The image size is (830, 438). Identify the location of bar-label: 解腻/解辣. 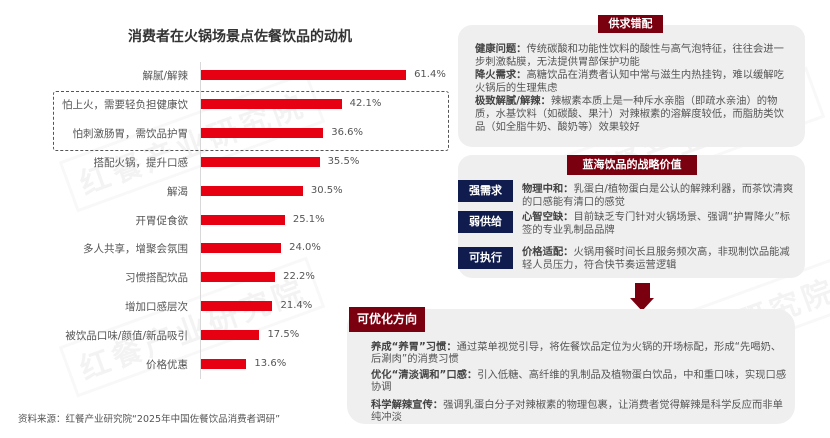
(165, 76).